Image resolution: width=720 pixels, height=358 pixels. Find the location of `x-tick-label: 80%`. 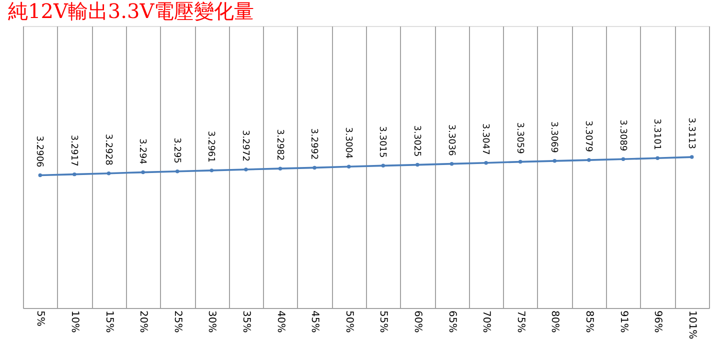

x-tick-label: 80% is located at coordinates (554, 321).